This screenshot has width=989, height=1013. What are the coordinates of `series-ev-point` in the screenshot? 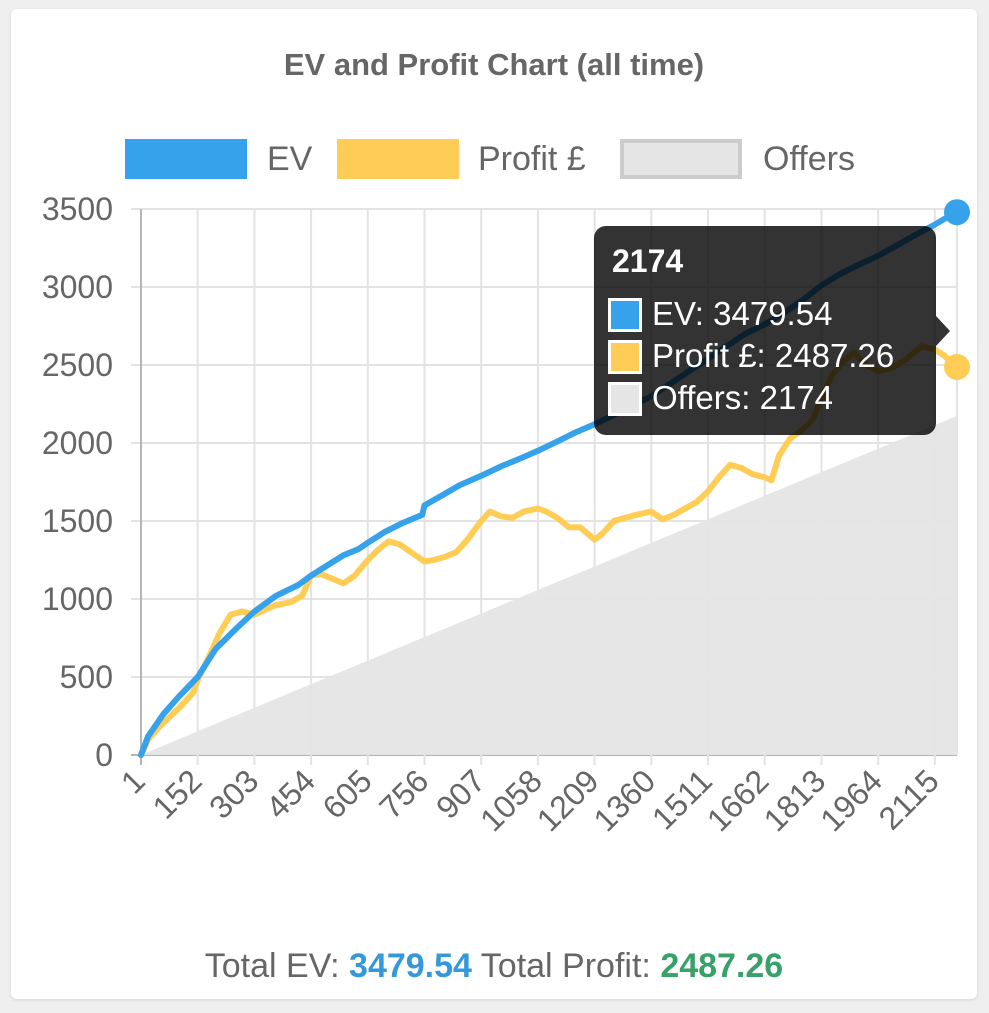 It's located at (957, 212).